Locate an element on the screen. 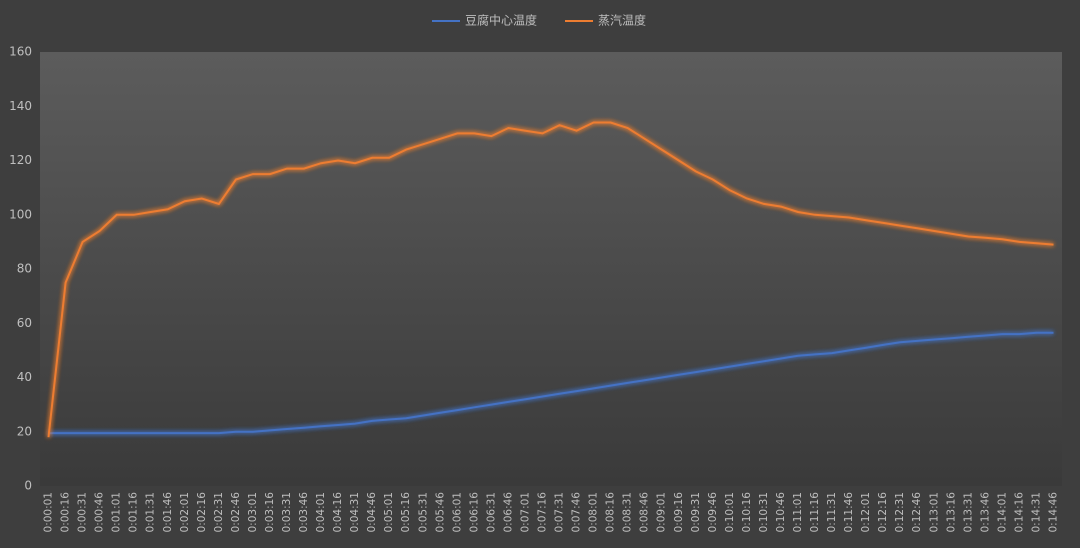  y-tick-label: 0 is located at coordinates (28, 486).